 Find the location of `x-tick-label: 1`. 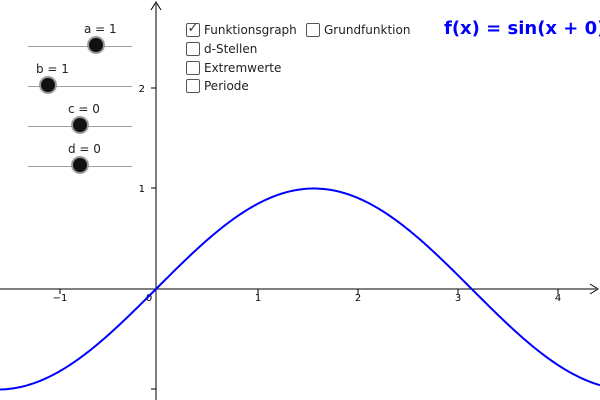

x-tick-label: 1 is located at coordinates (258, 298).